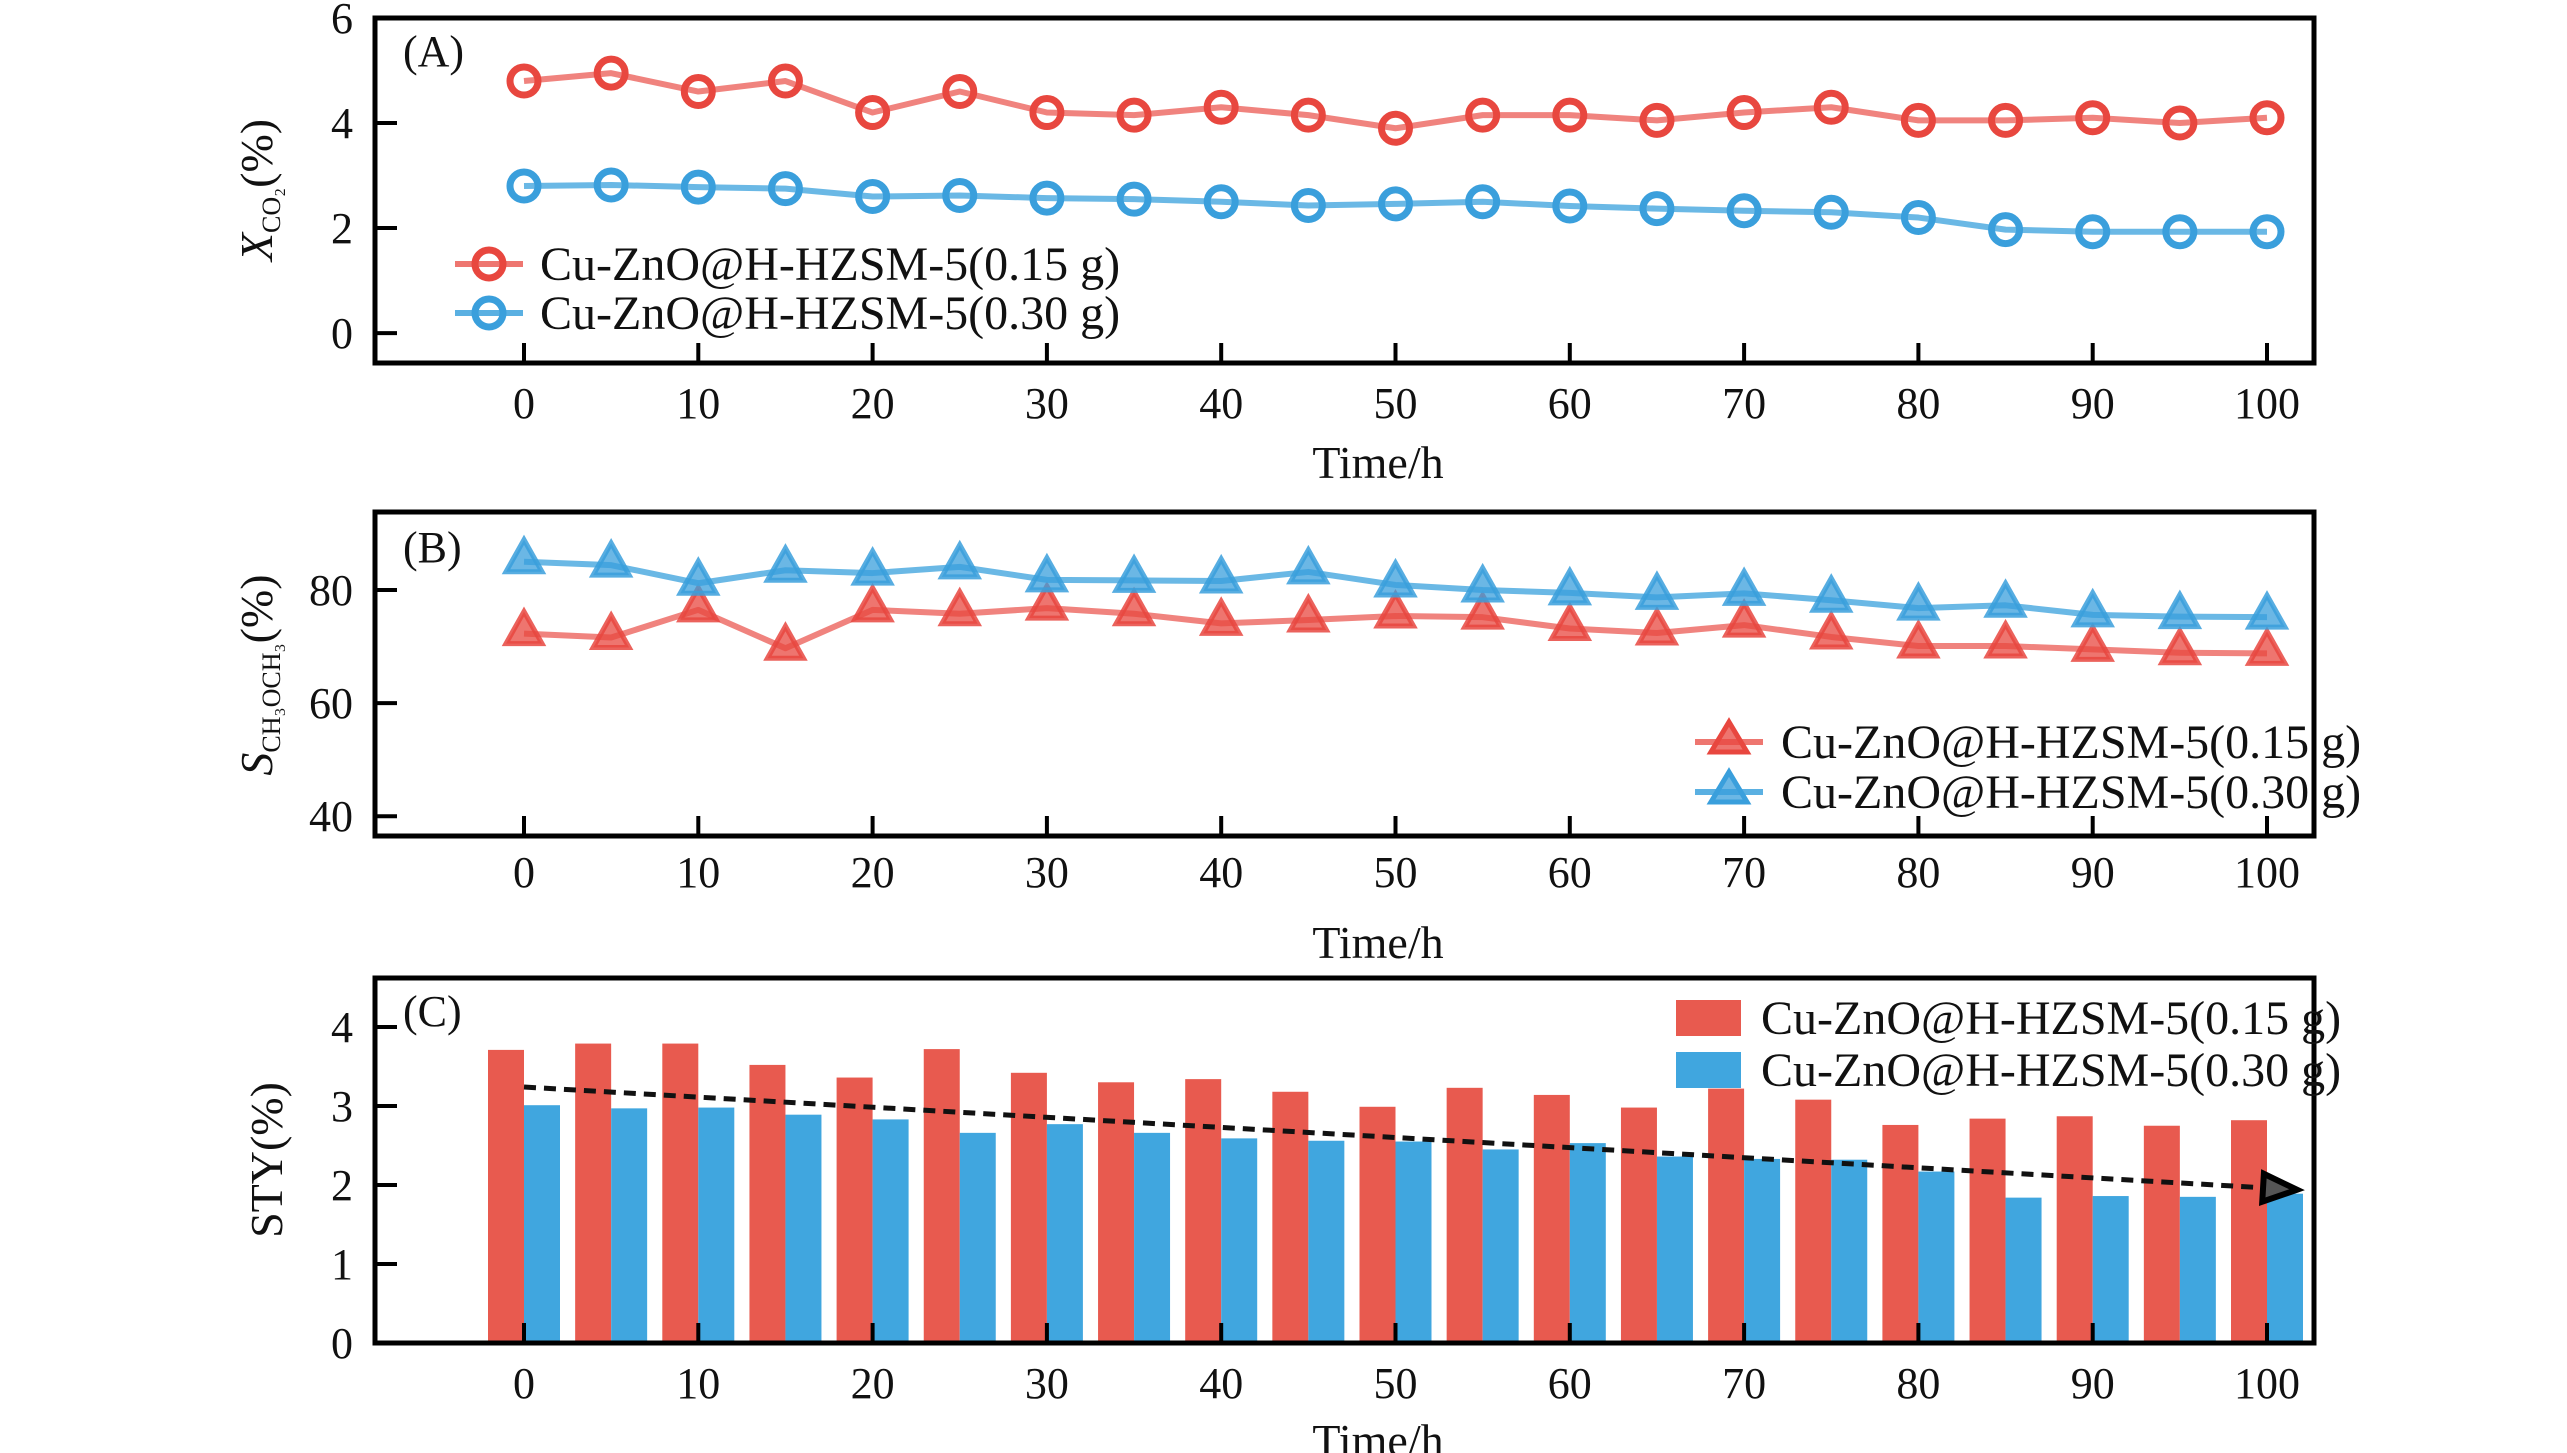 The image size is (2567, 1453). What do you see at coordinates (1570, 872) in the screenshot?
I see `x-tick-label: 60` at bounding box center [1570, 872].